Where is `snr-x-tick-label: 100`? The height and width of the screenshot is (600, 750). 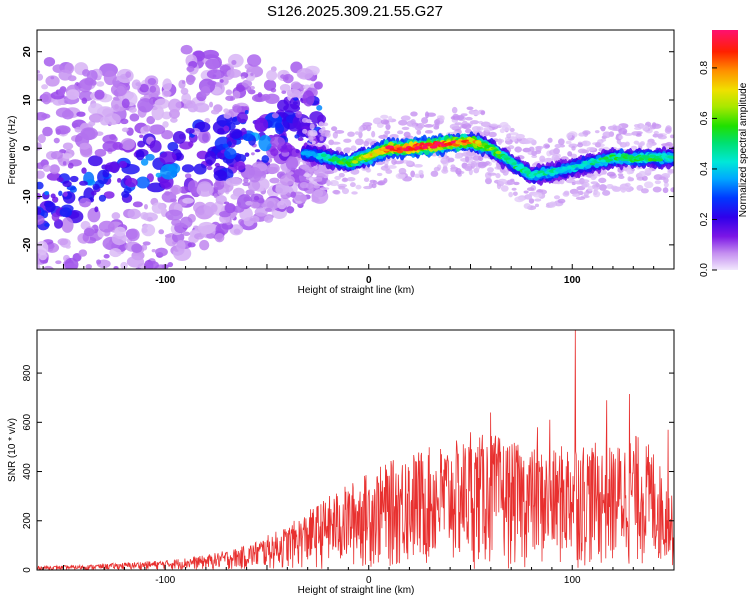 snr-x-tick-label: 100 is located at coordinates (572, 580).